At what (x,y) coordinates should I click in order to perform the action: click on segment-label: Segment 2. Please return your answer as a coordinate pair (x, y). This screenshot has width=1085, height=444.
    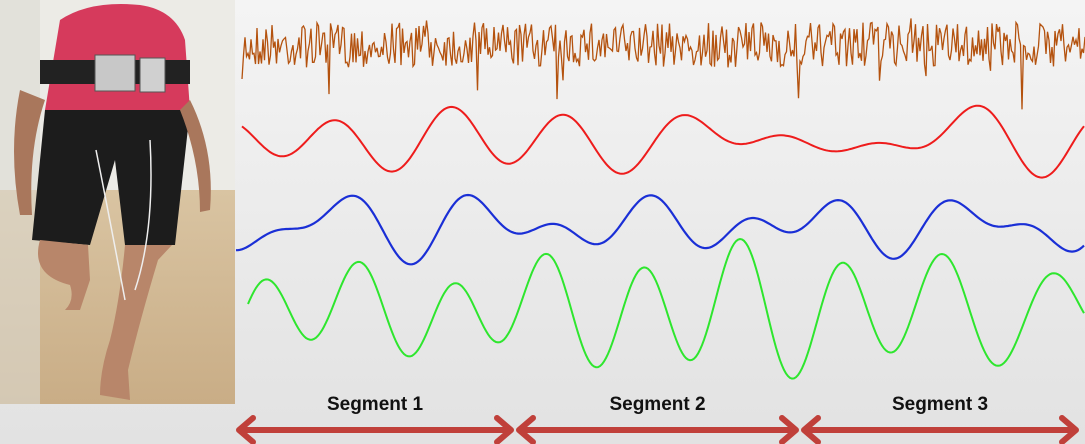
    Looking at the image, I should click on (657, 404).